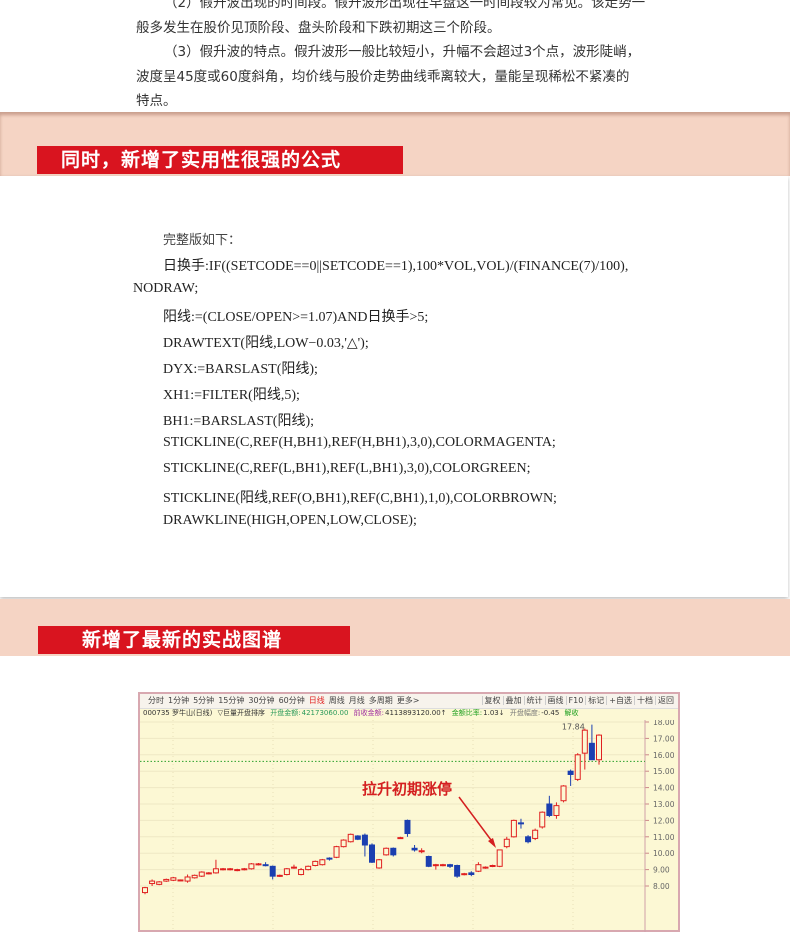 This screenshot has width=790, height=932. What do you see at coordinates (664, 788) in the screenshot?
I see `y-tick-label: 14.00` at bounding box center [664, 788].